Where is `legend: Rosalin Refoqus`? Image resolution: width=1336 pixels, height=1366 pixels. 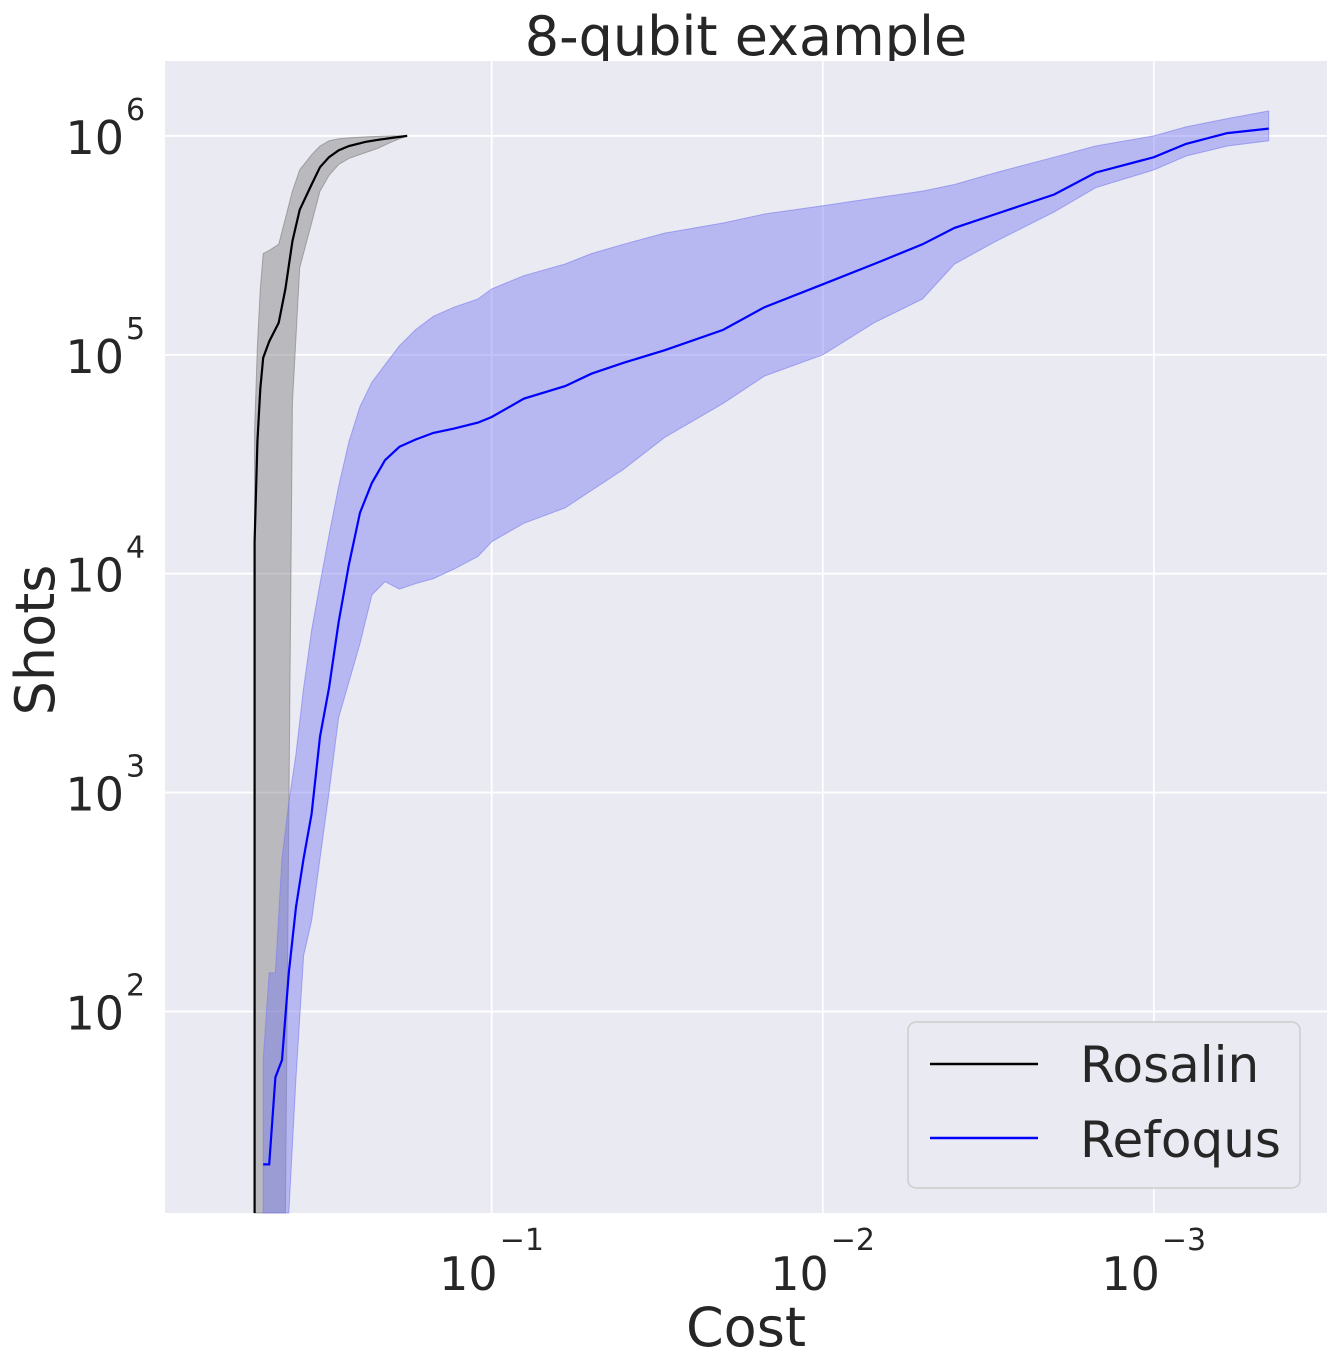 legend: Rosalin Refoqus is located at coordinates (1104, 1105).